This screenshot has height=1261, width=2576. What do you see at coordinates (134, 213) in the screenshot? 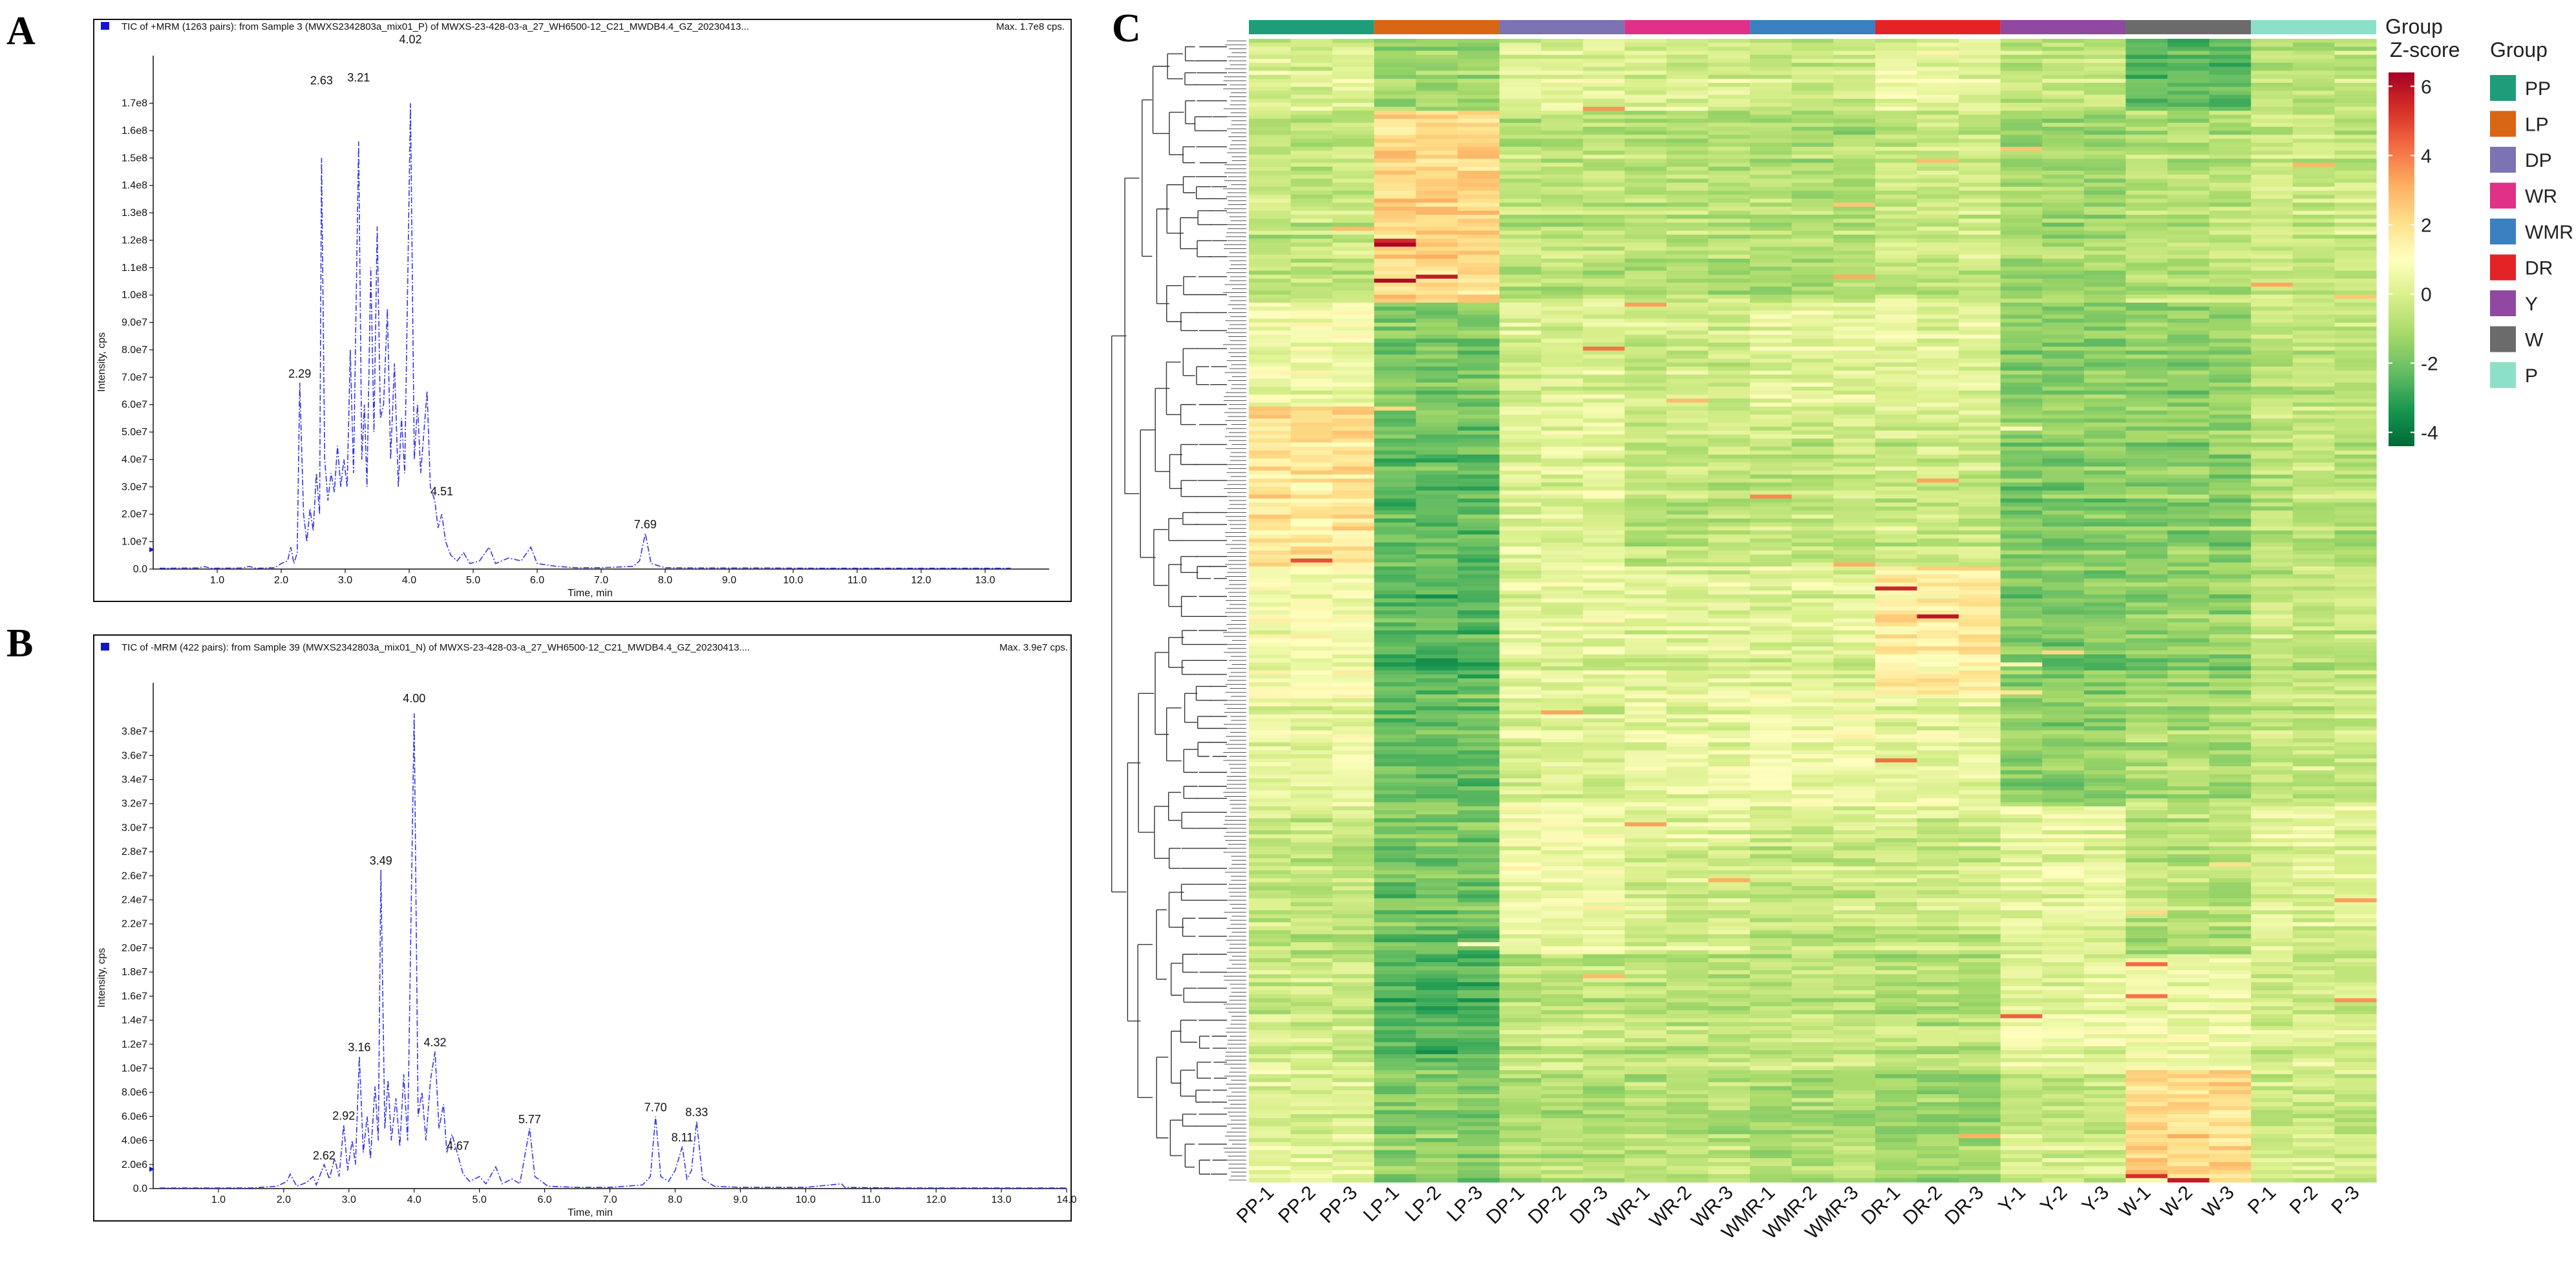
I see `y-tick-label: 1.3e8` at bounding box center [134, 213].